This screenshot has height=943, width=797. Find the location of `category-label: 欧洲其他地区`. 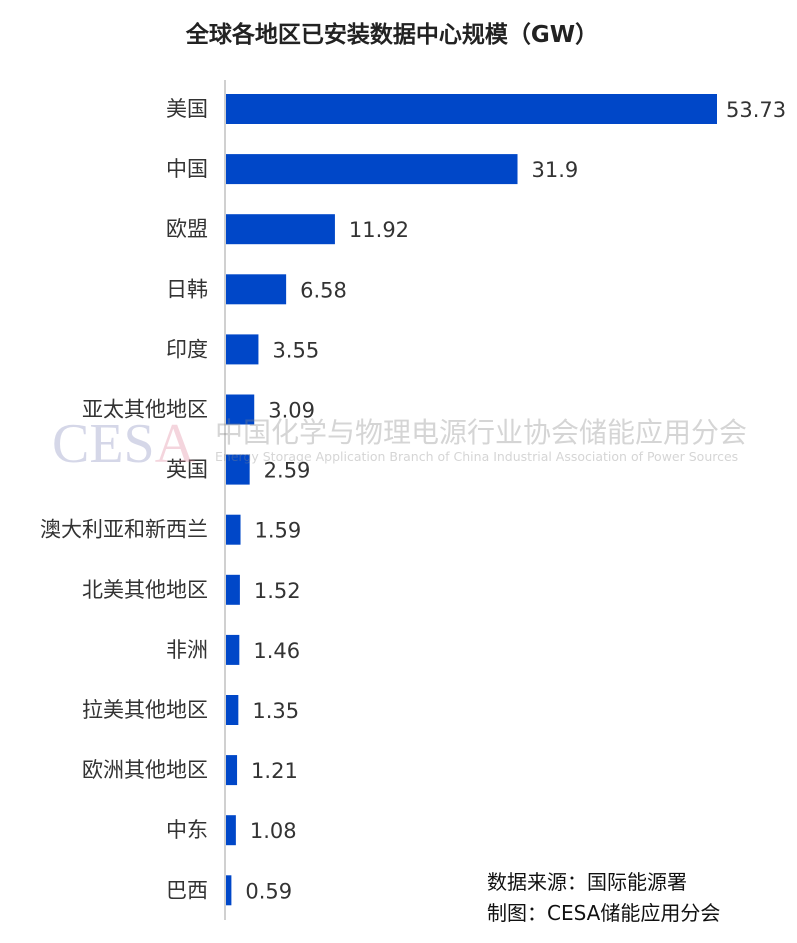

category-label: 欧洲其他地区 is located at coordinates (145, 770).